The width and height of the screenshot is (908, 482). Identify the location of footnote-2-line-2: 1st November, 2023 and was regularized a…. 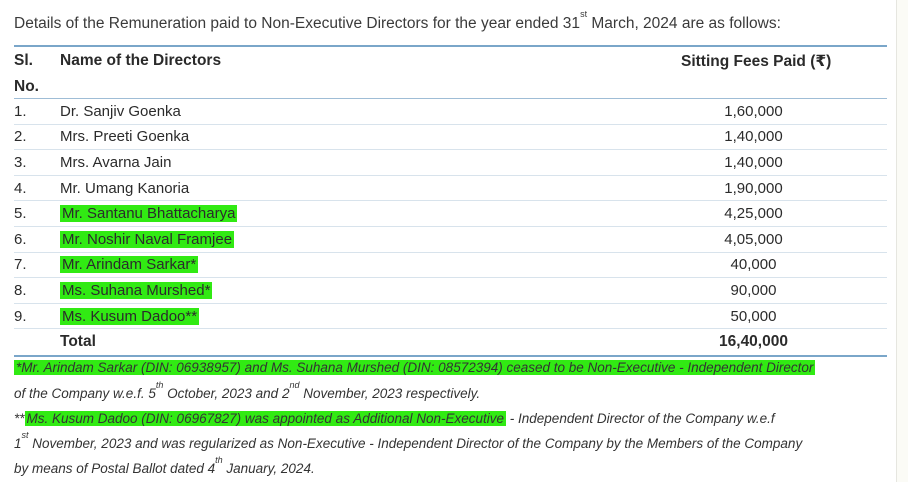
(408, 440).